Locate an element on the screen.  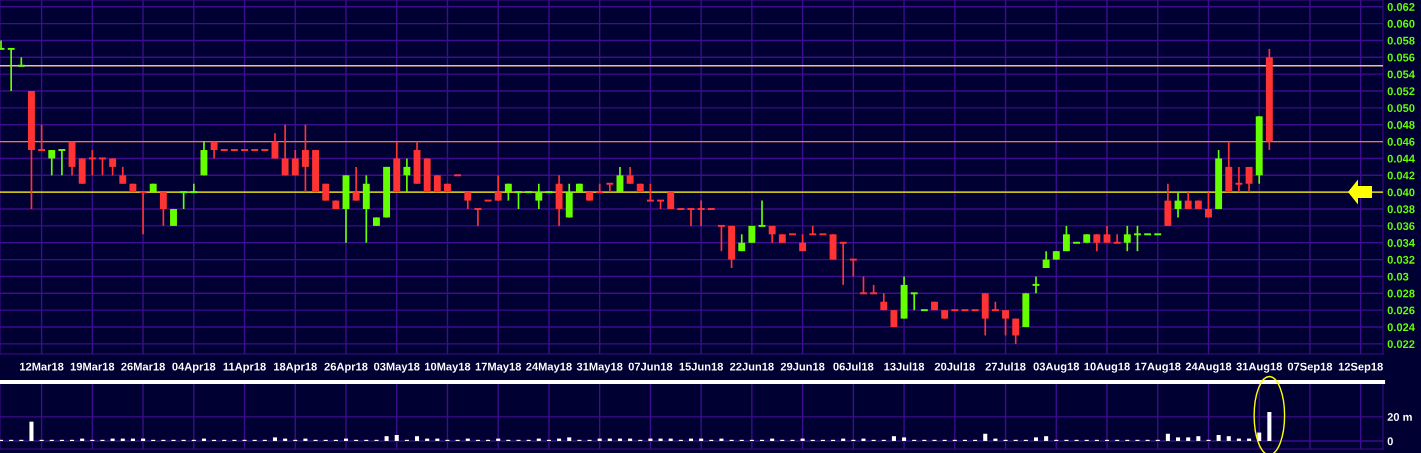
x-tick-label: 03May18 is located at coordinates (397, 367).